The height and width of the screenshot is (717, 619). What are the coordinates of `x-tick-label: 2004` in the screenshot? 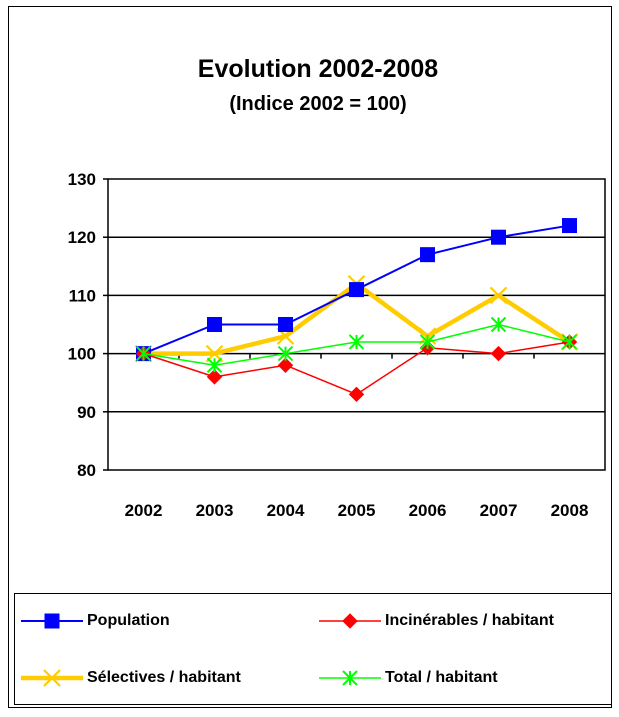 It's located at (286, 510).